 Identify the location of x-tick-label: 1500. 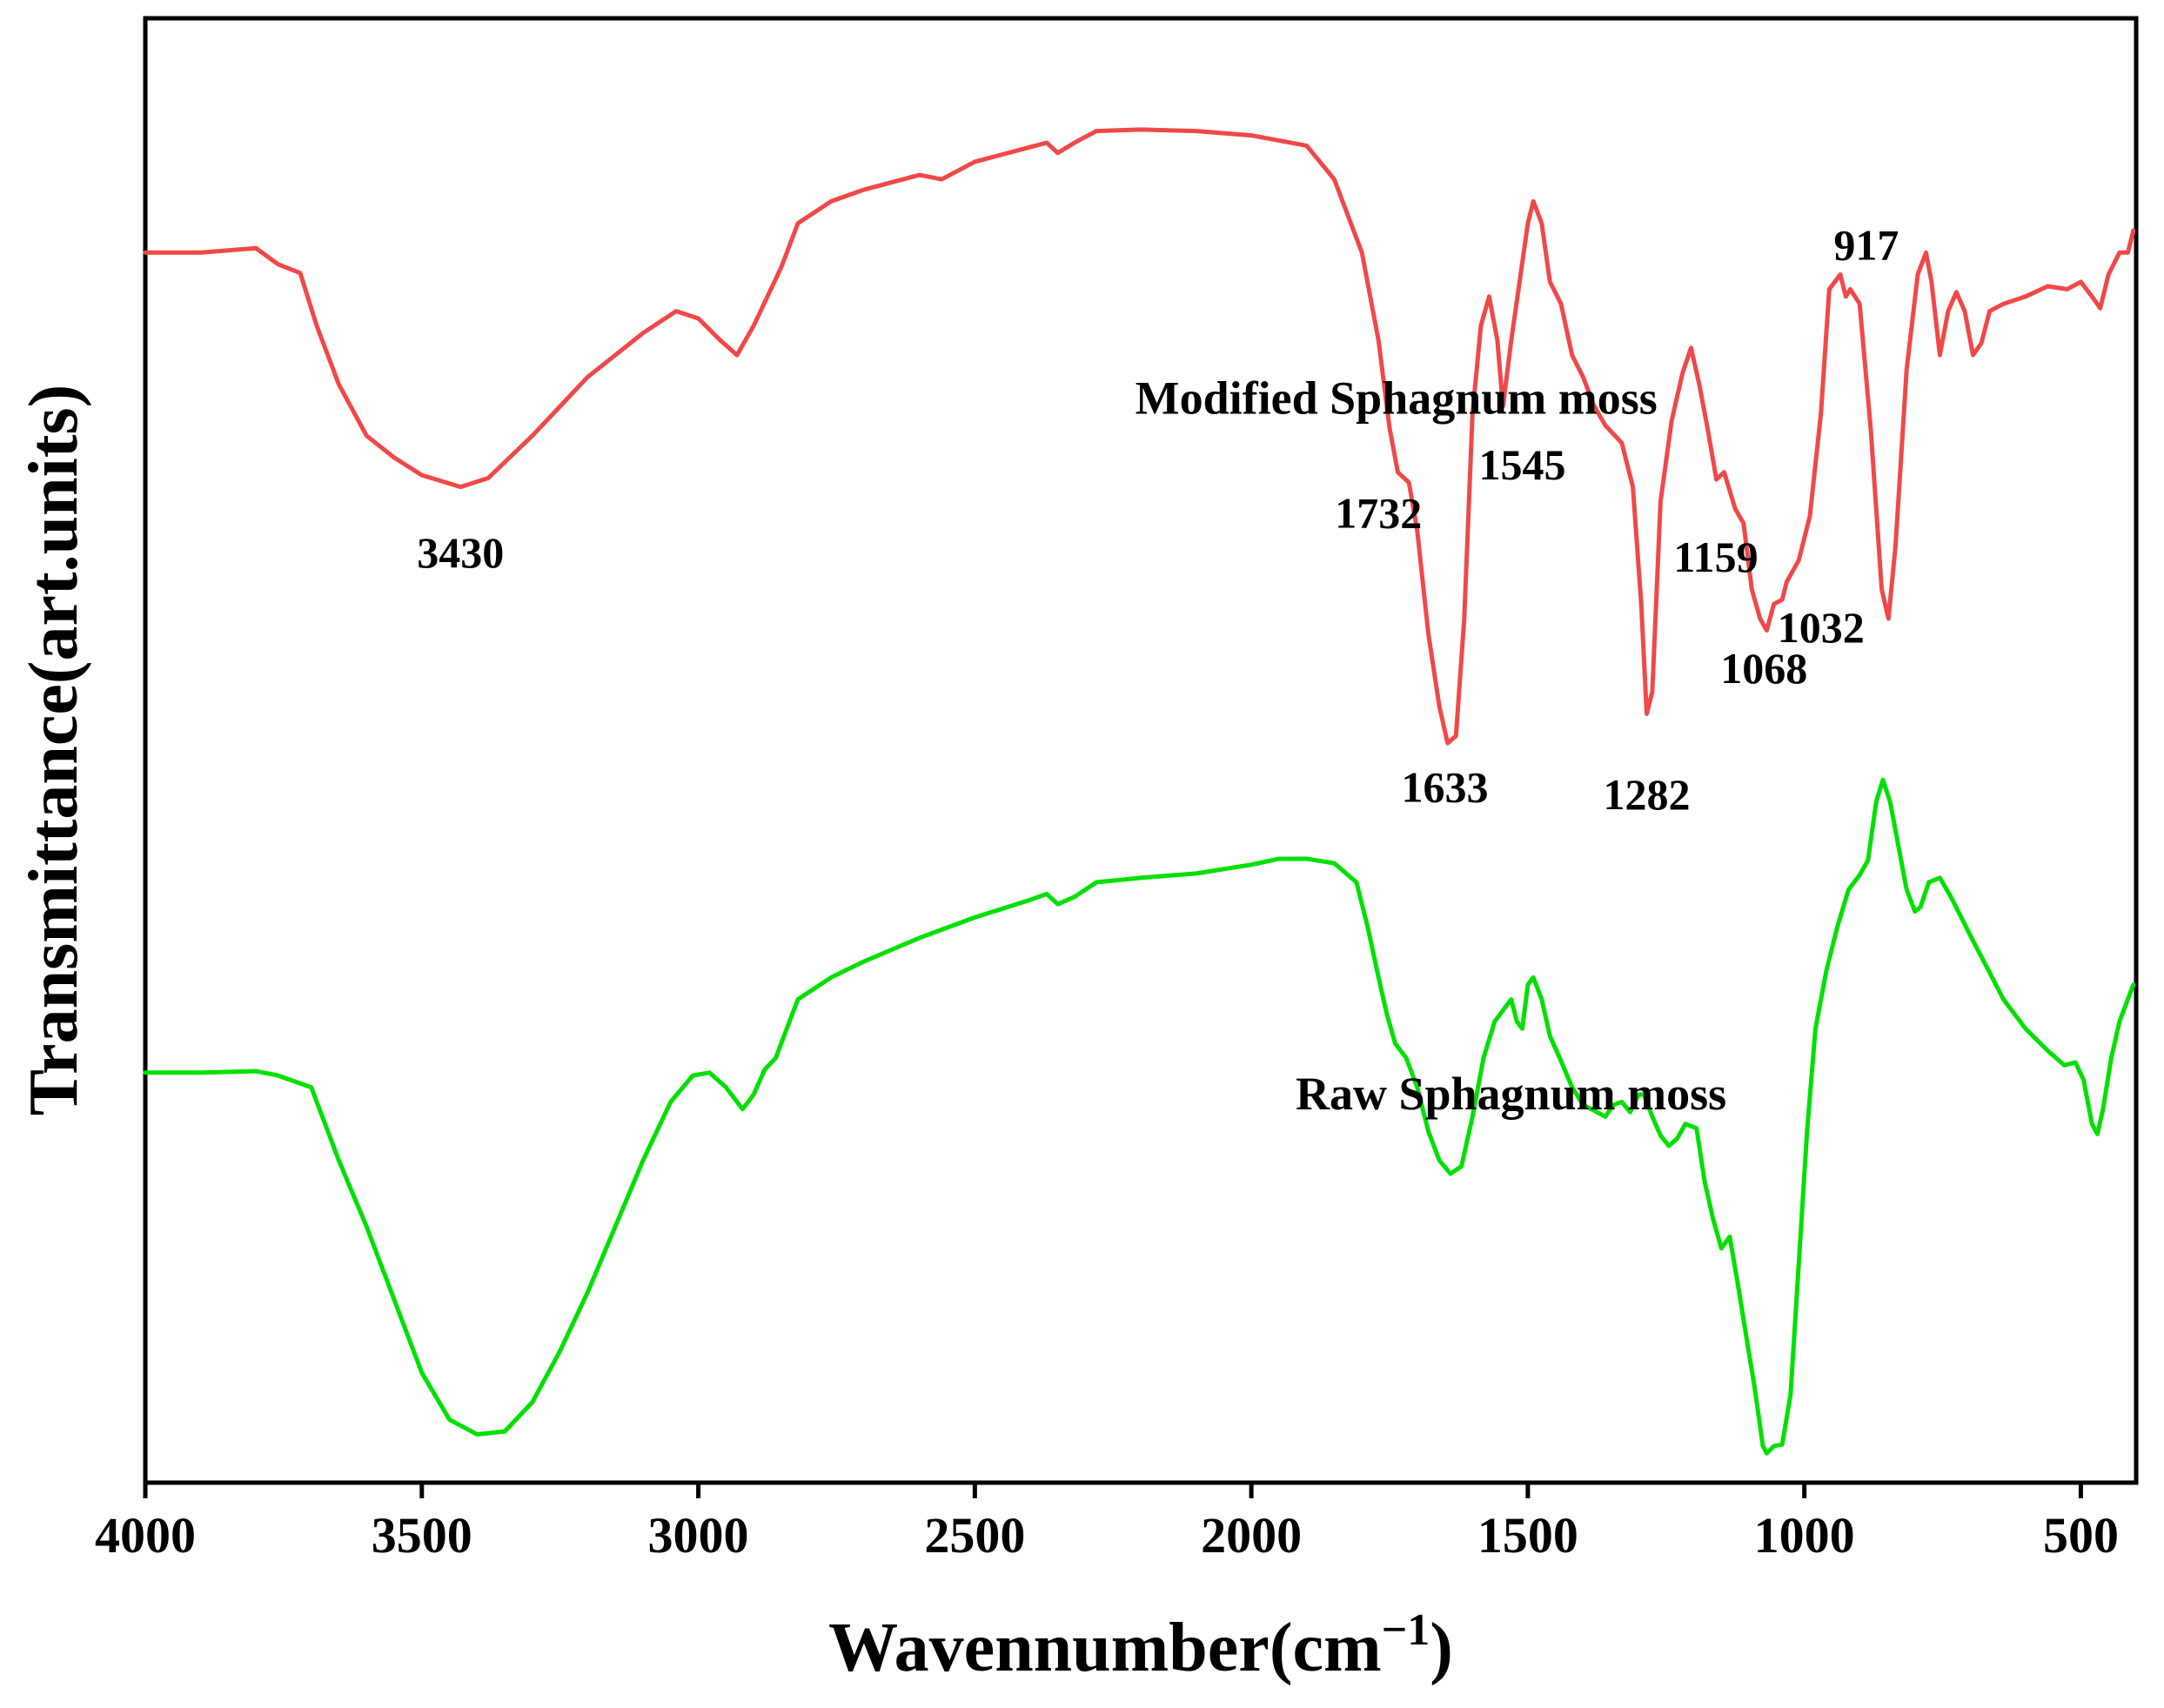
(1527, 1536).